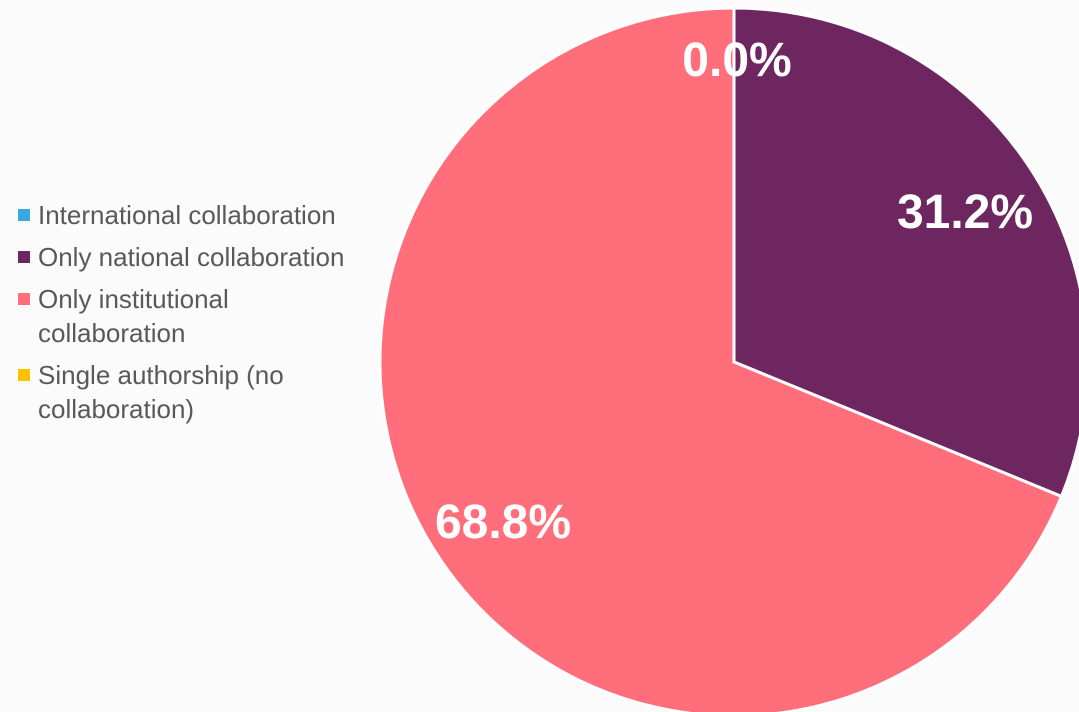 This screenshot has width=1079, height=712. I want to click on legend-swatch-single-authorship, so click(24, 375).